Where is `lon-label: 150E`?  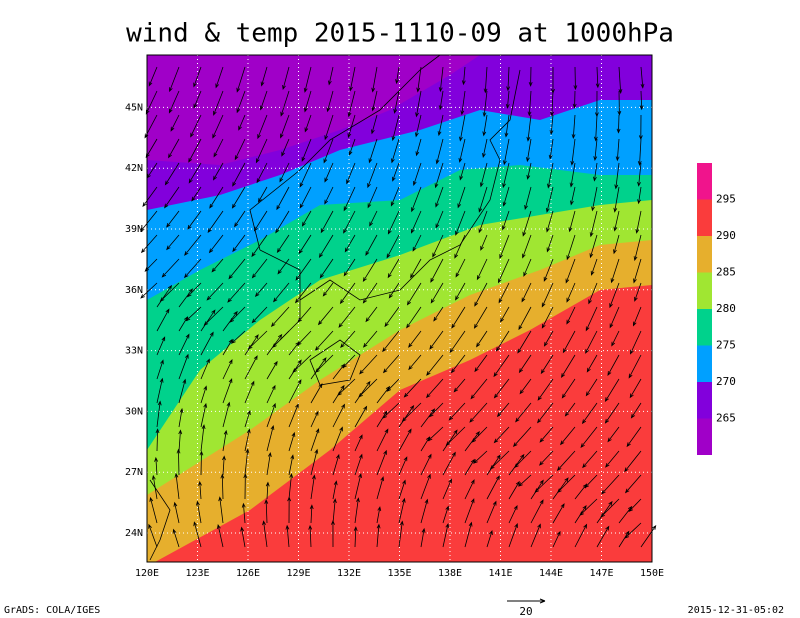 lon-label: 150E is located at coordinates (652, 573).